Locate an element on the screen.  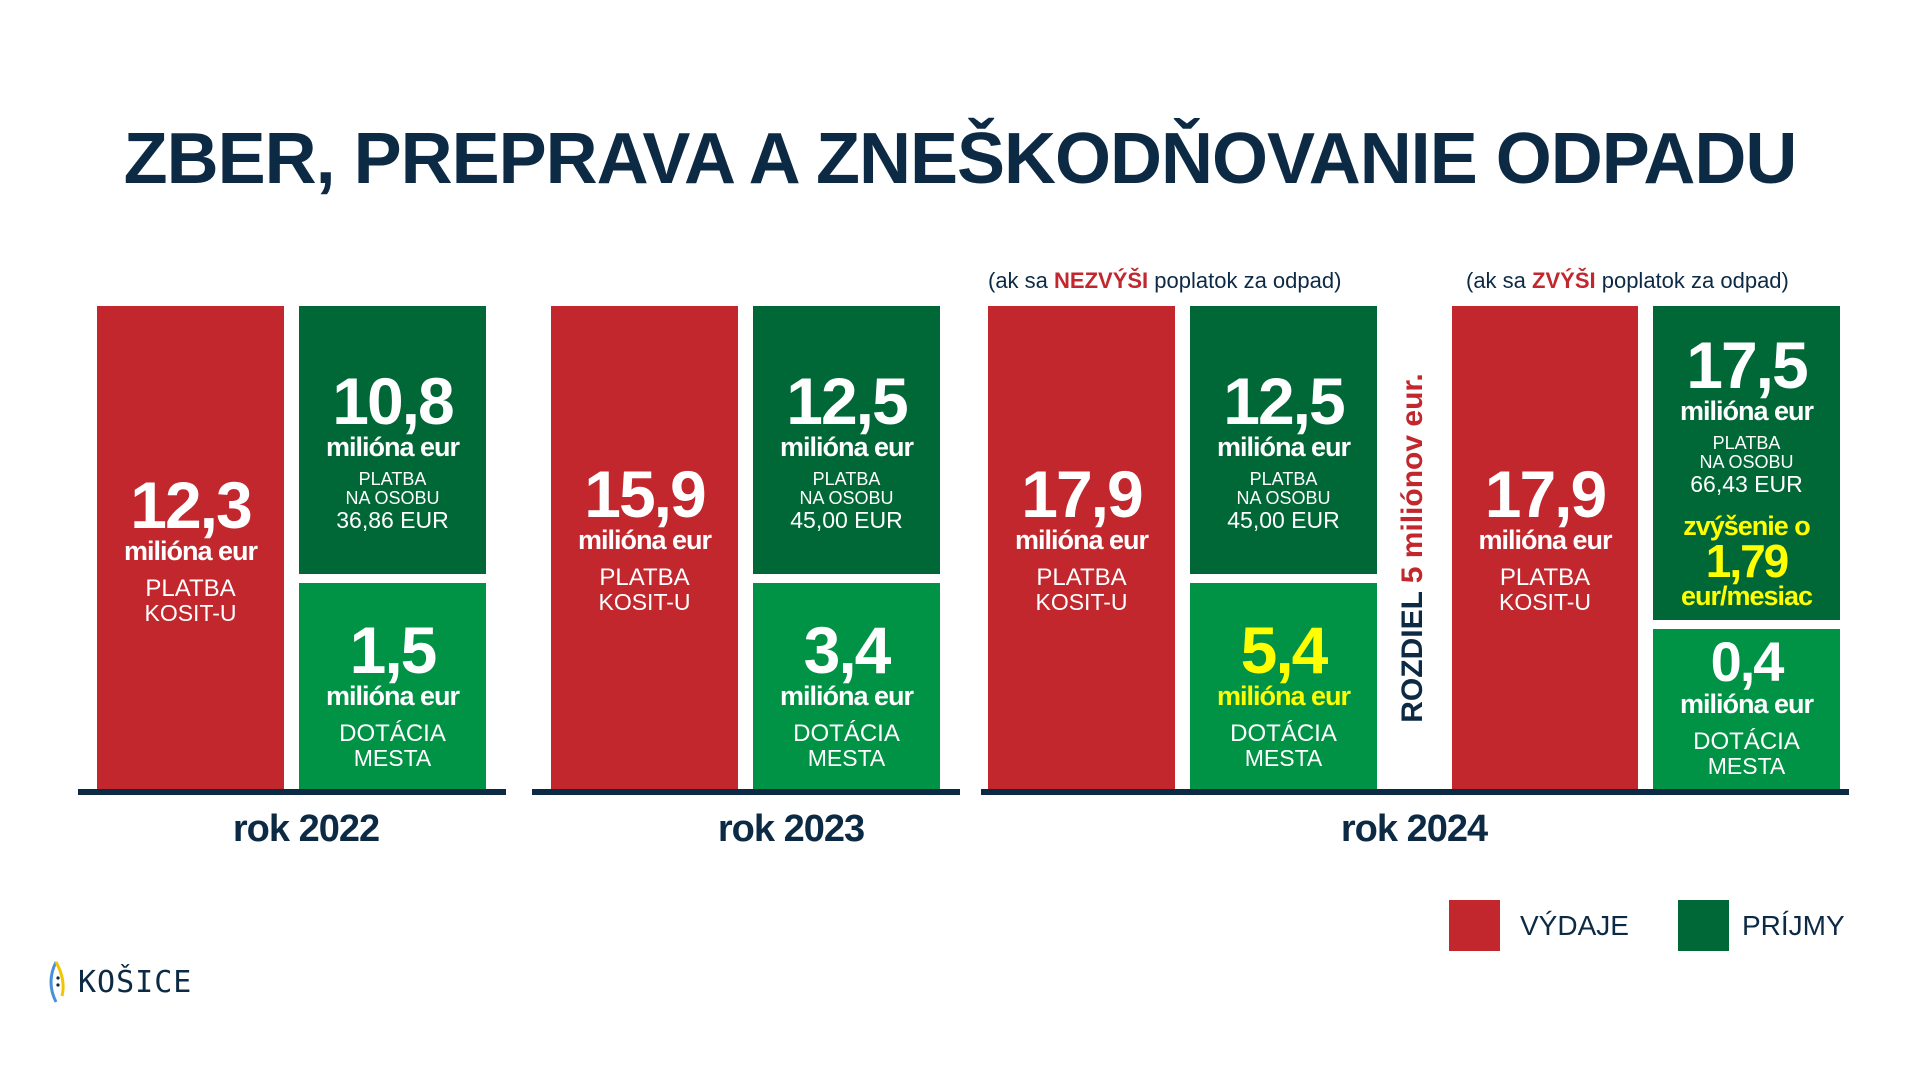
difference-label: ROZDIEL 5 miliónov eur. is located at coordinates (1413, 548).